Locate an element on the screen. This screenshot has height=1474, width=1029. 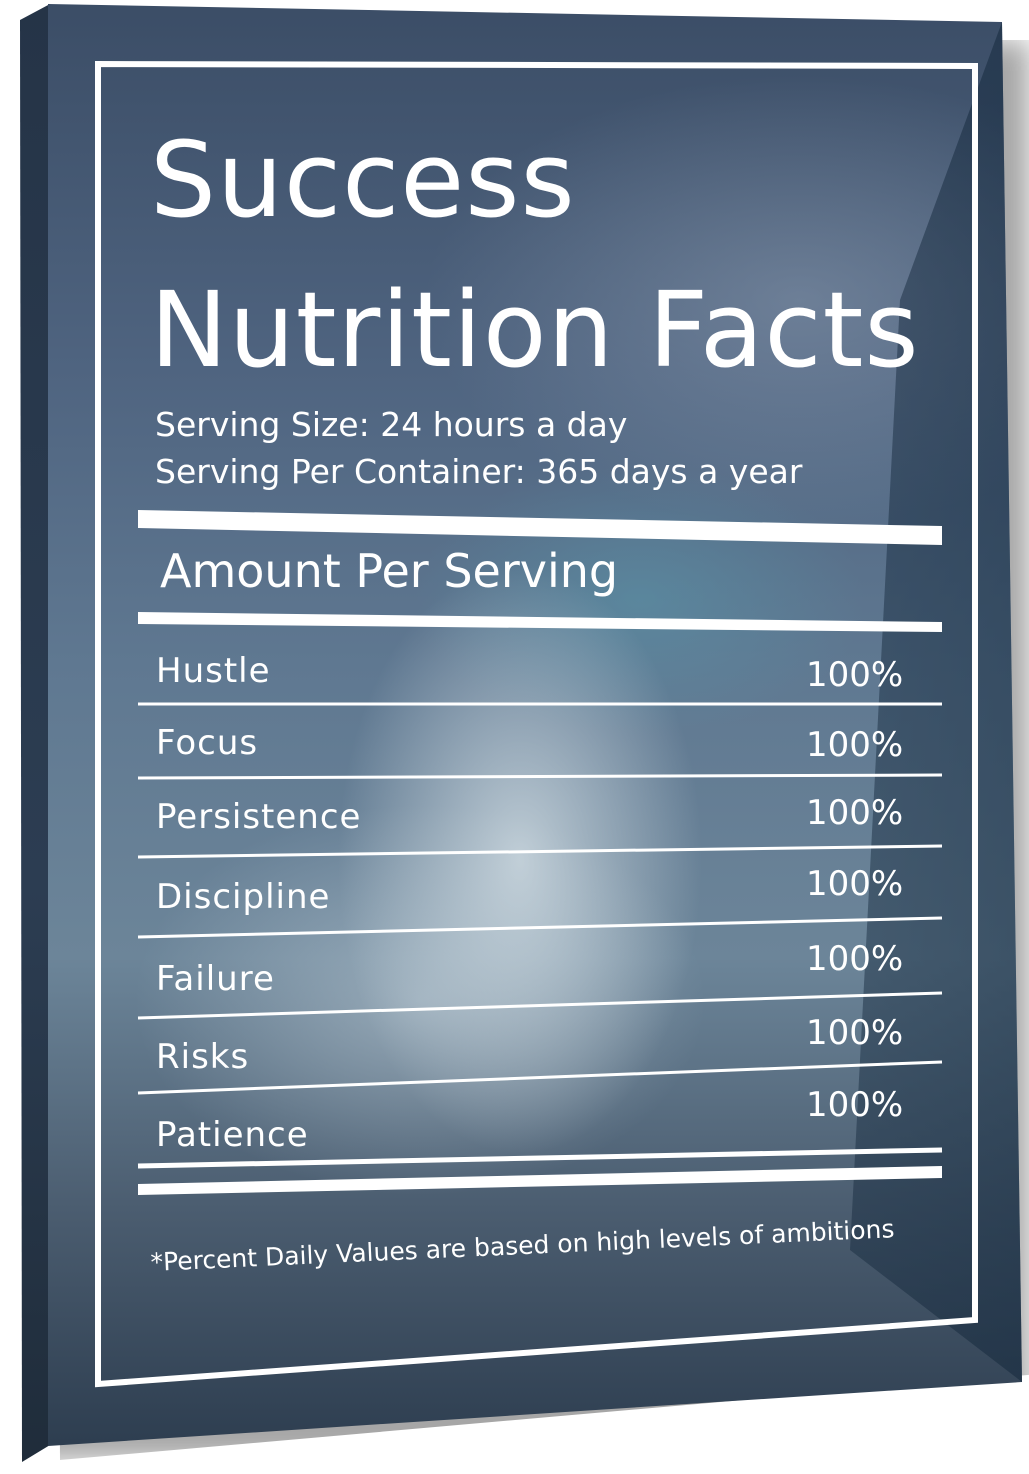
rule-amount is located at coordinates (540, 622).